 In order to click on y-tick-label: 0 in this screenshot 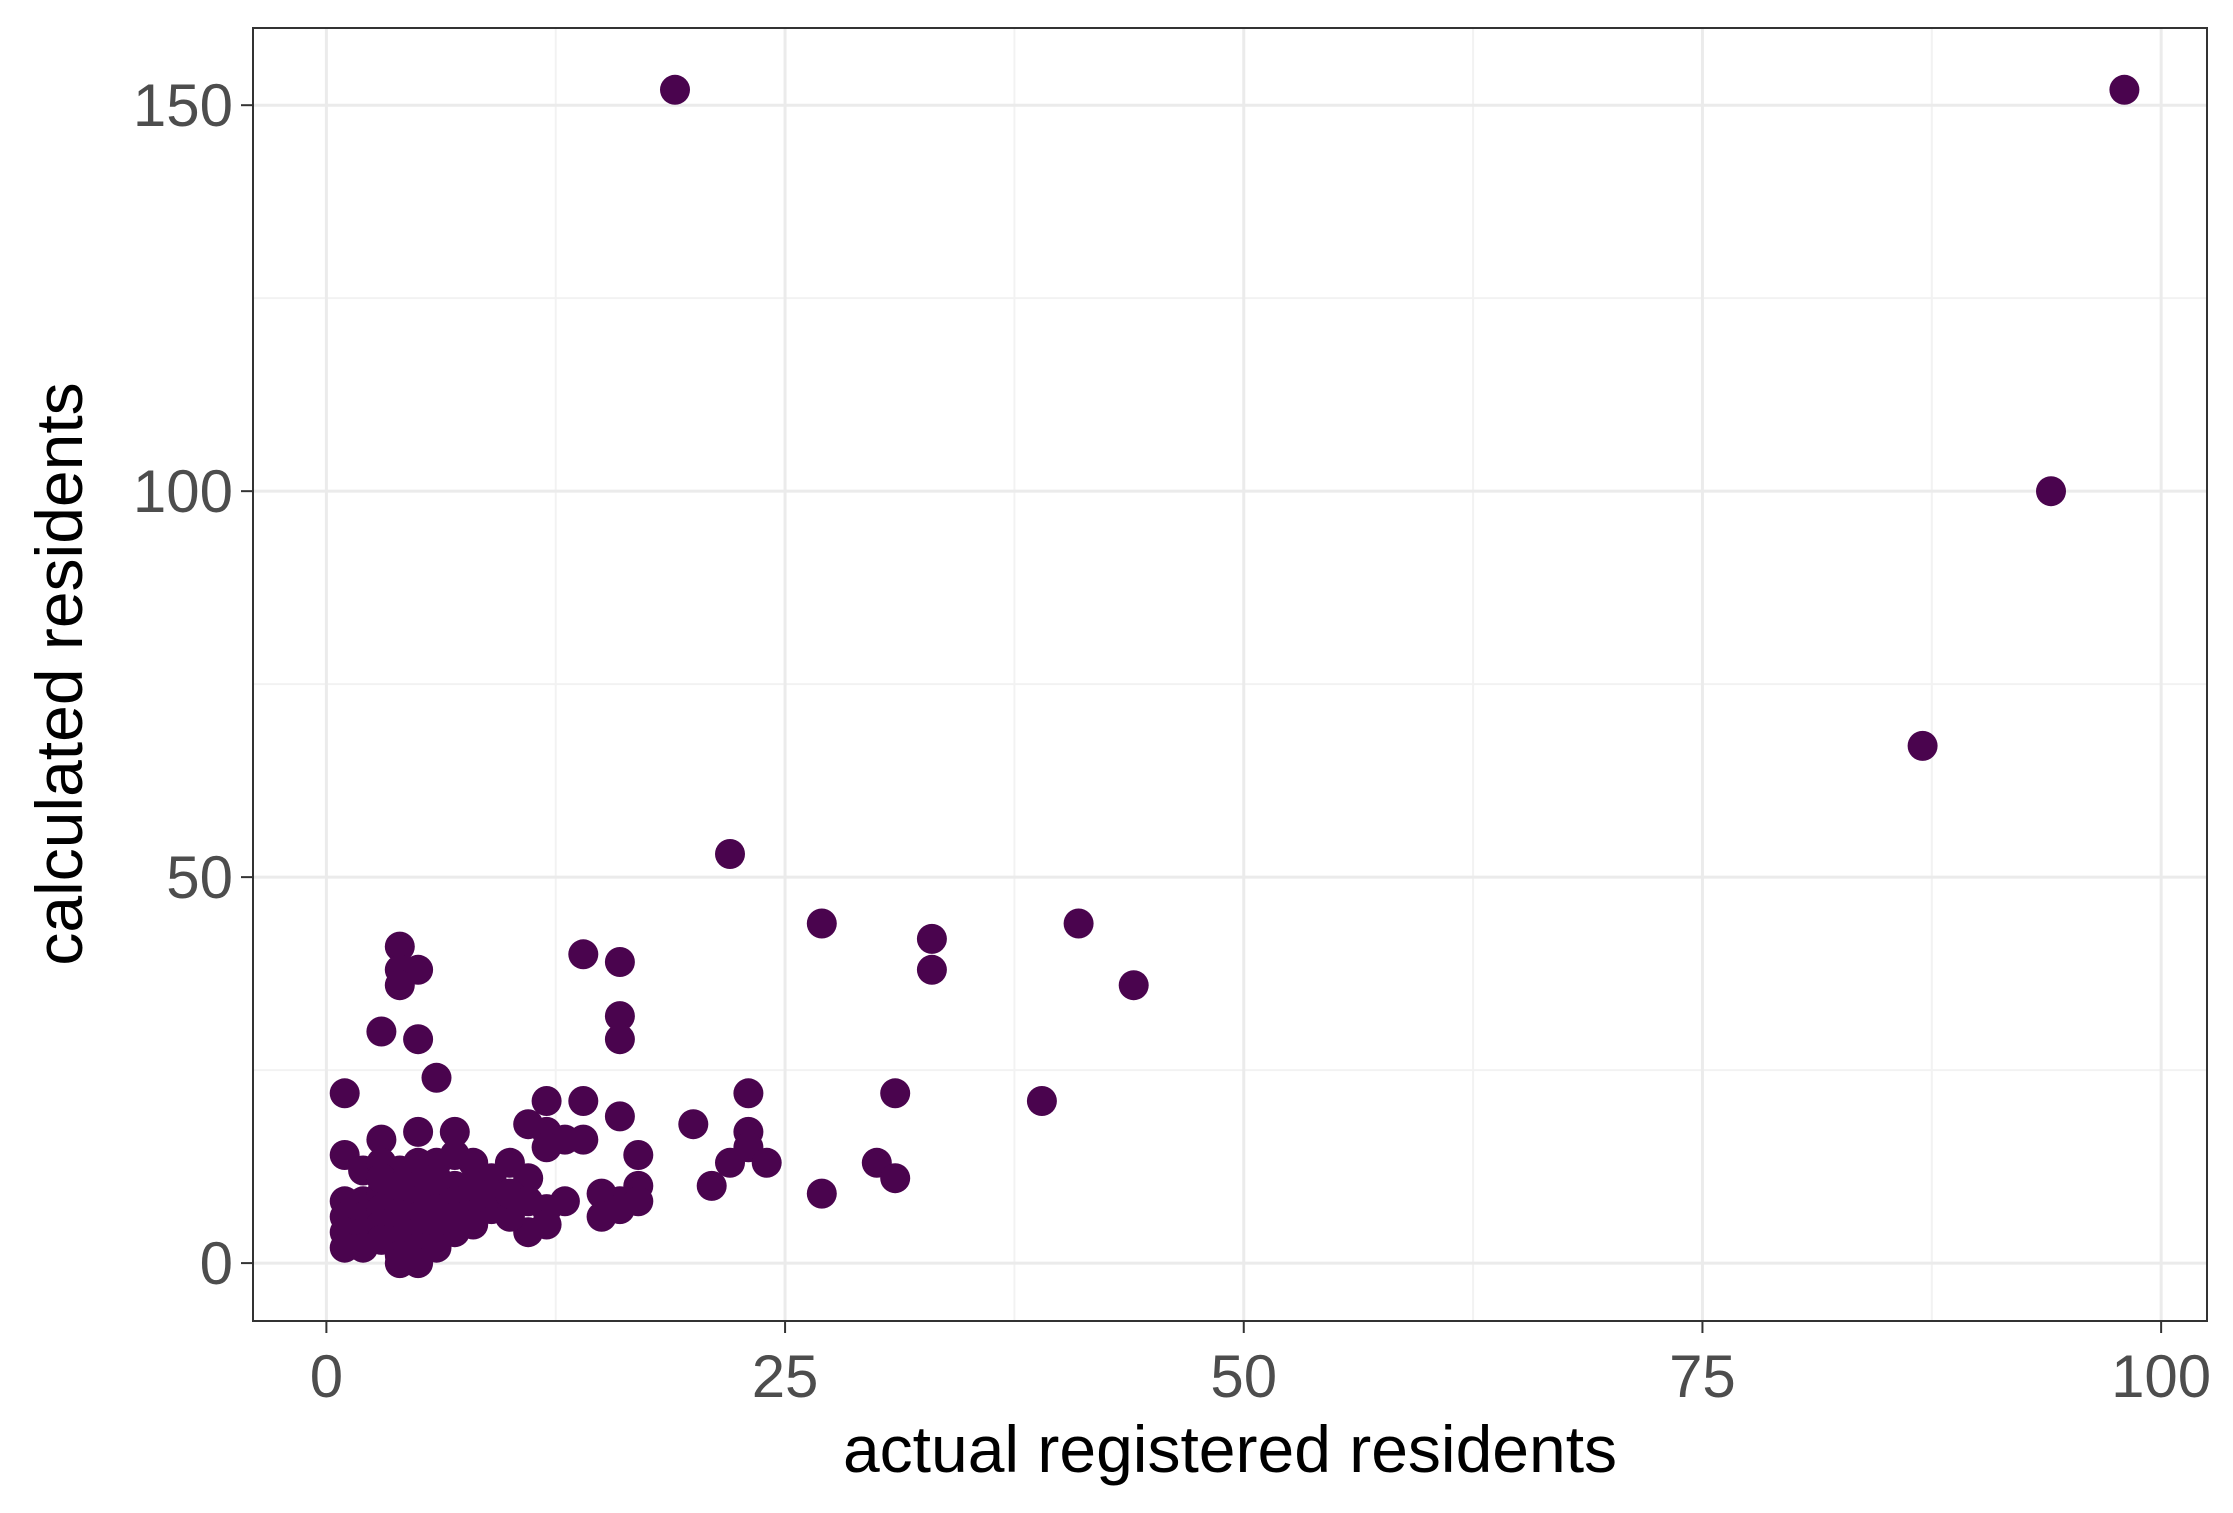, I will do `click(216, 1263)`.